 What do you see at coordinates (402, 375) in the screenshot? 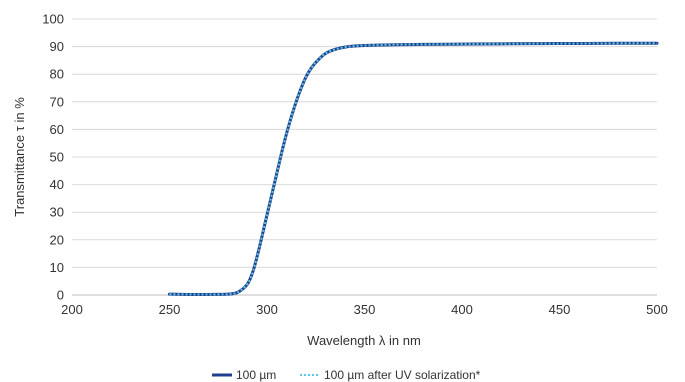
I see `legend-label-after-uv: 100 µm after UV solarization*` at bounding box center [402, 375].